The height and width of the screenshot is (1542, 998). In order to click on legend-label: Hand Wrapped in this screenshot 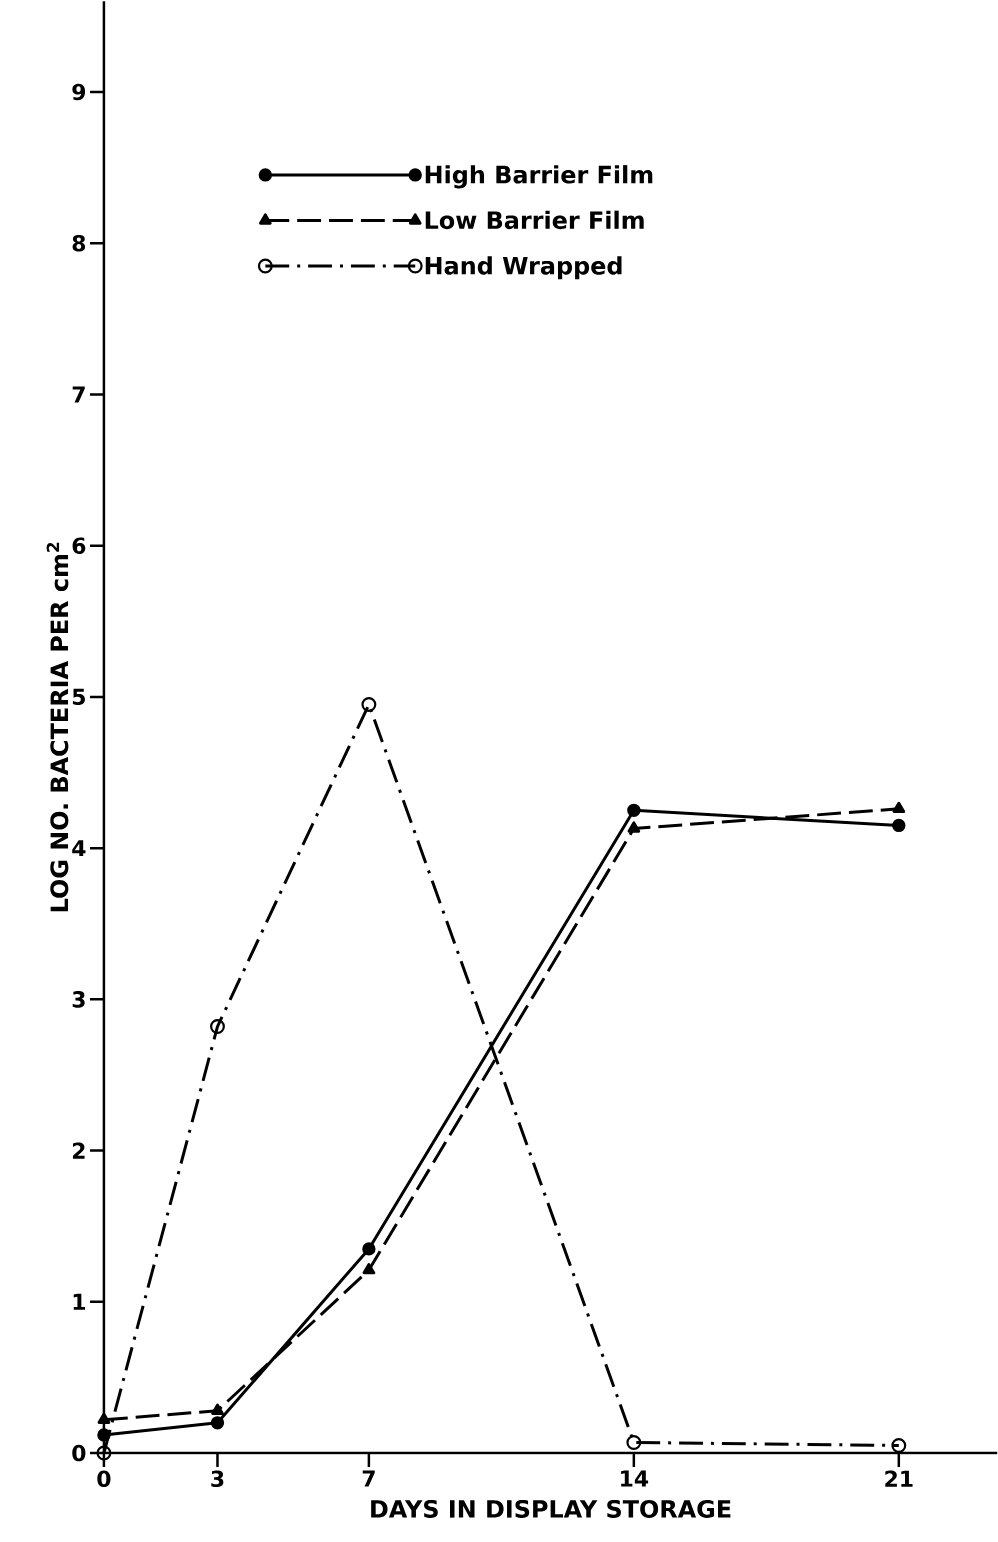, I will do `click(523, 268)`.